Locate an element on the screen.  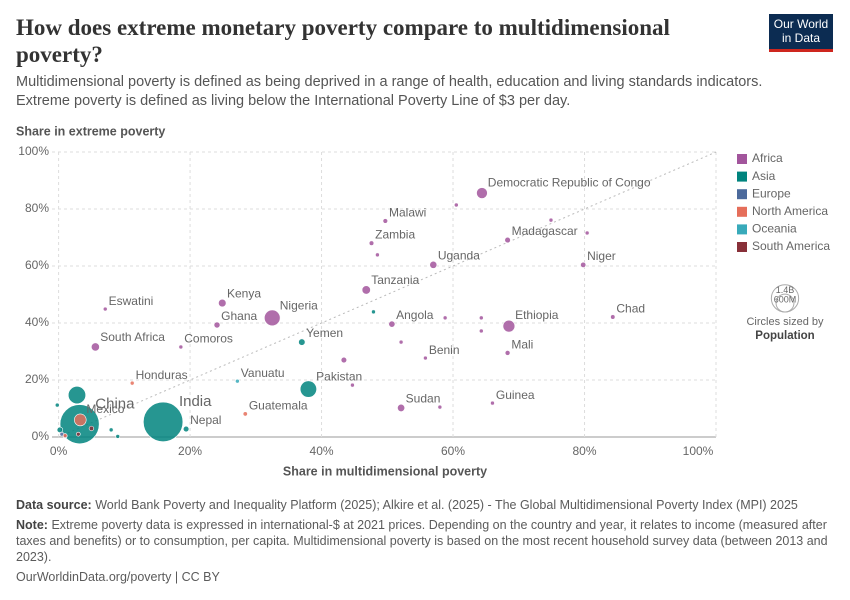
x-tick-label: 40% is located at coordinates (322, 451).